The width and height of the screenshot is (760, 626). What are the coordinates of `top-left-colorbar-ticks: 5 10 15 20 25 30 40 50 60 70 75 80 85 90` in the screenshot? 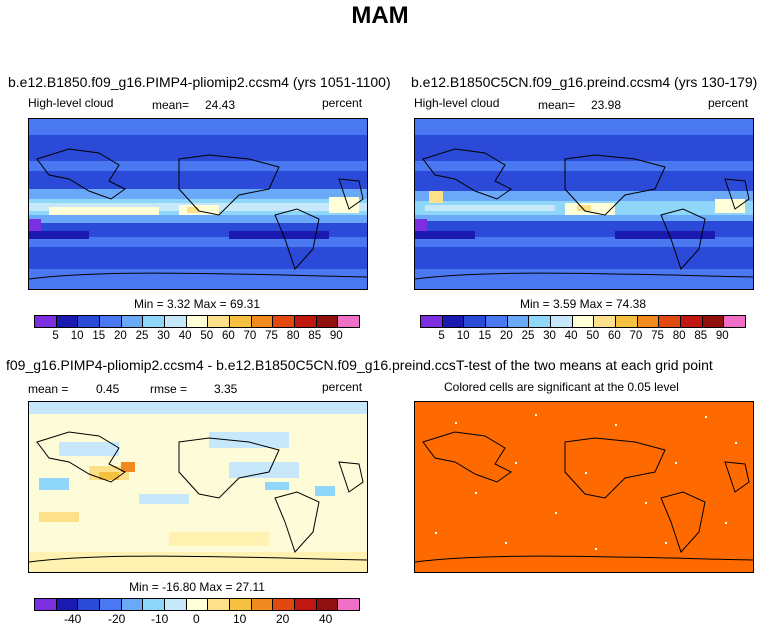 It's located at (196, 336).